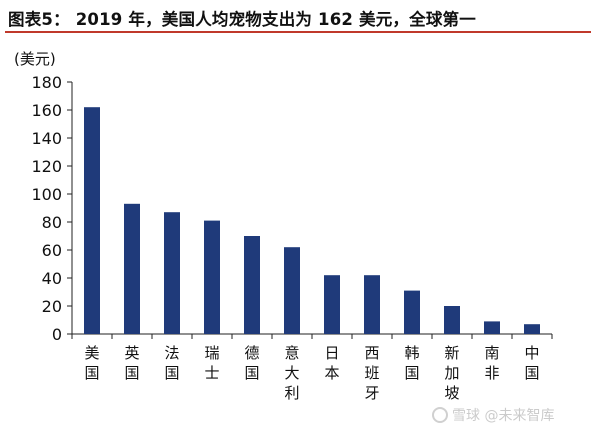  What do you see at coordinates (411, 363) in the screenshot?
I see `category-label: 韩国` at bounding box center [411, 363].